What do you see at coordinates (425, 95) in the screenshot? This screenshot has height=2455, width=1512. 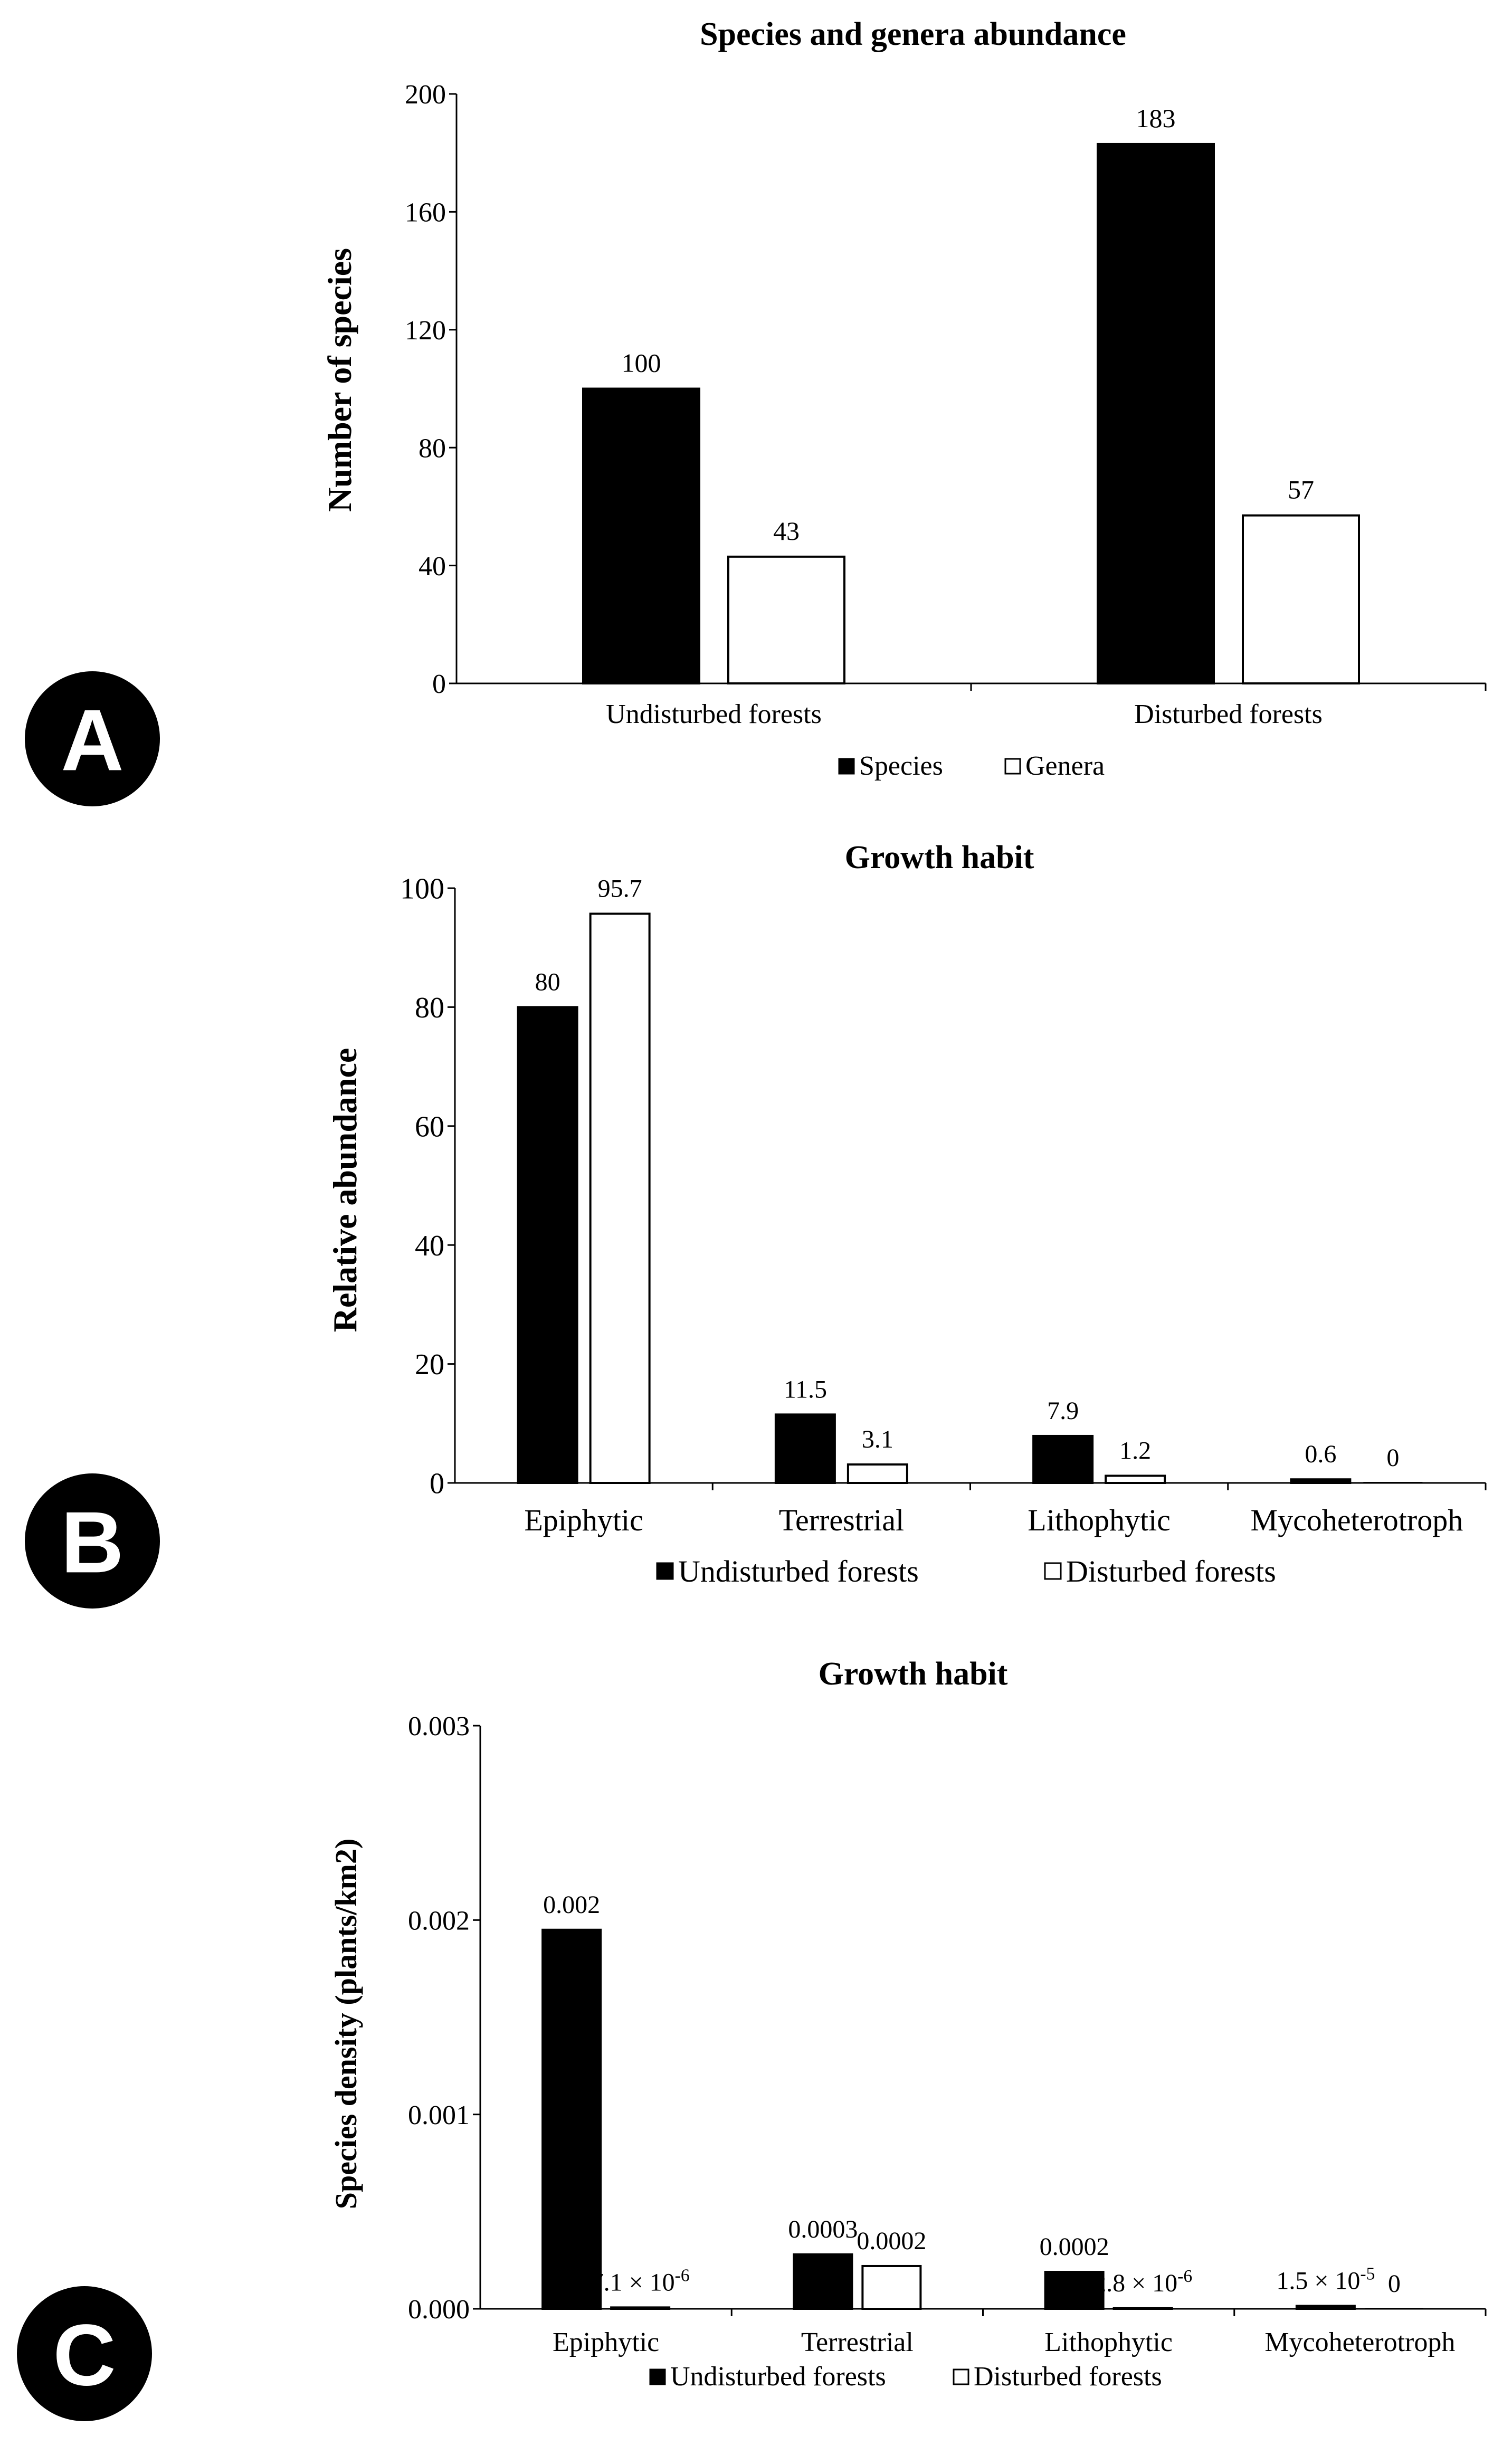 I see `y-tick-label: 200` at bounding box center [425, 95].